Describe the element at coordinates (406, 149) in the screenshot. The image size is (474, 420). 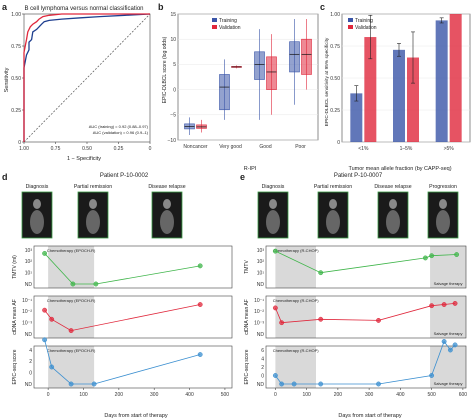
I see `panel-c-category-label: 1–5%` at that location.